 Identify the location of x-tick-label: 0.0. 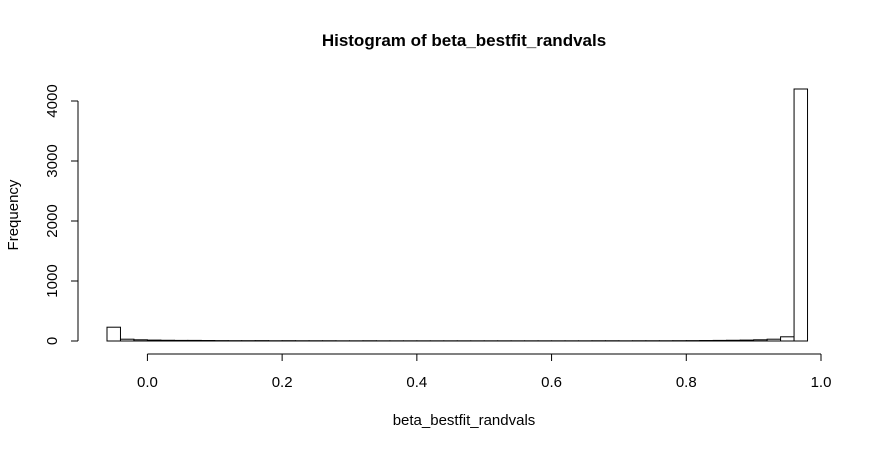
(147, 382).